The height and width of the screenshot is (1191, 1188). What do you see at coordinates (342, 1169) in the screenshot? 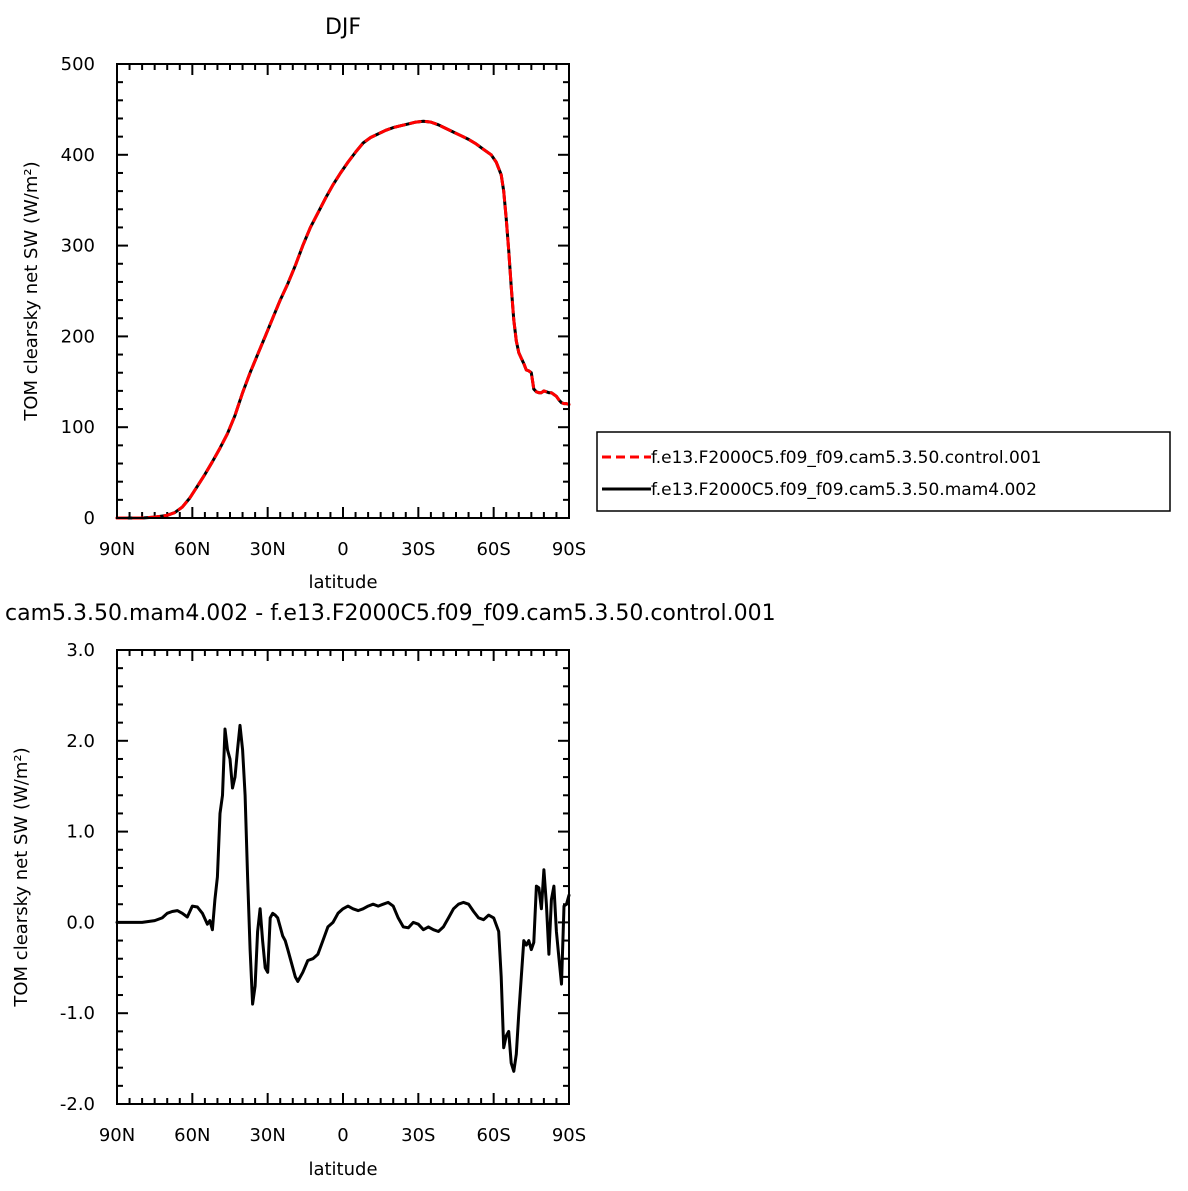
I see `bottom-x-axis-label: latitude` at bounding box center [342, 1169].